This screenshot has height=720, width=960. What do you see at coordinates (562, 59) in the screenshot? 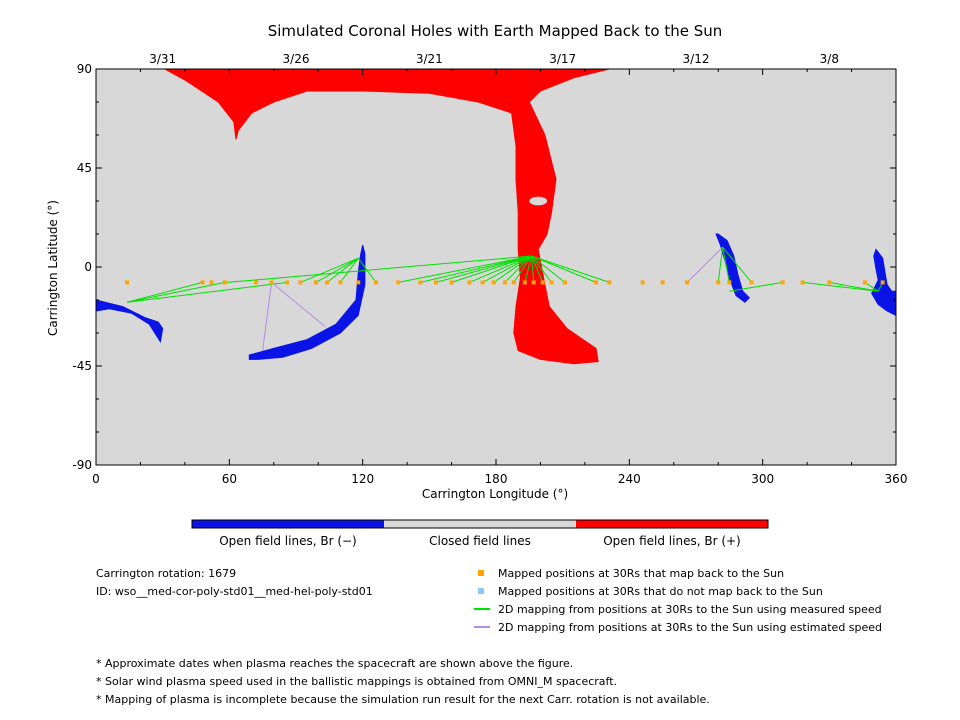
I see `date-tick-label-3: 3/17` at bounding box center [562, 59].